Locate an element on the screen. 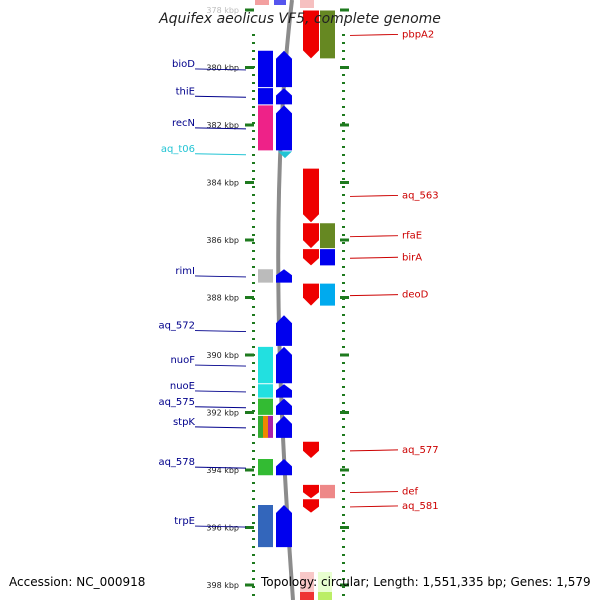 The height and width of the screenshot is (600, 600). gene-label: deoD is located at coordinates (415, 295).